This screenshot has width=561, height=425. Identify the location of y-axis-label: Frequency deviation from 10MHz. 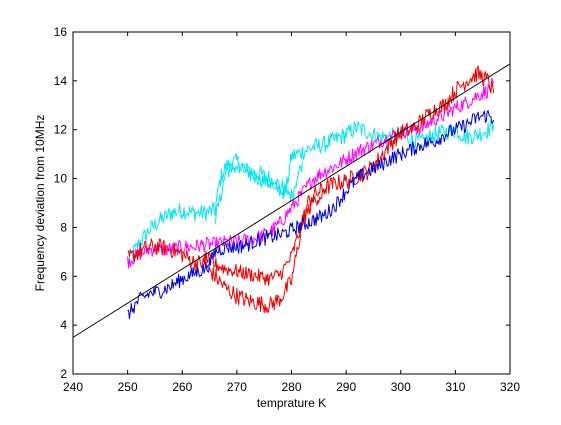
(40, 203).